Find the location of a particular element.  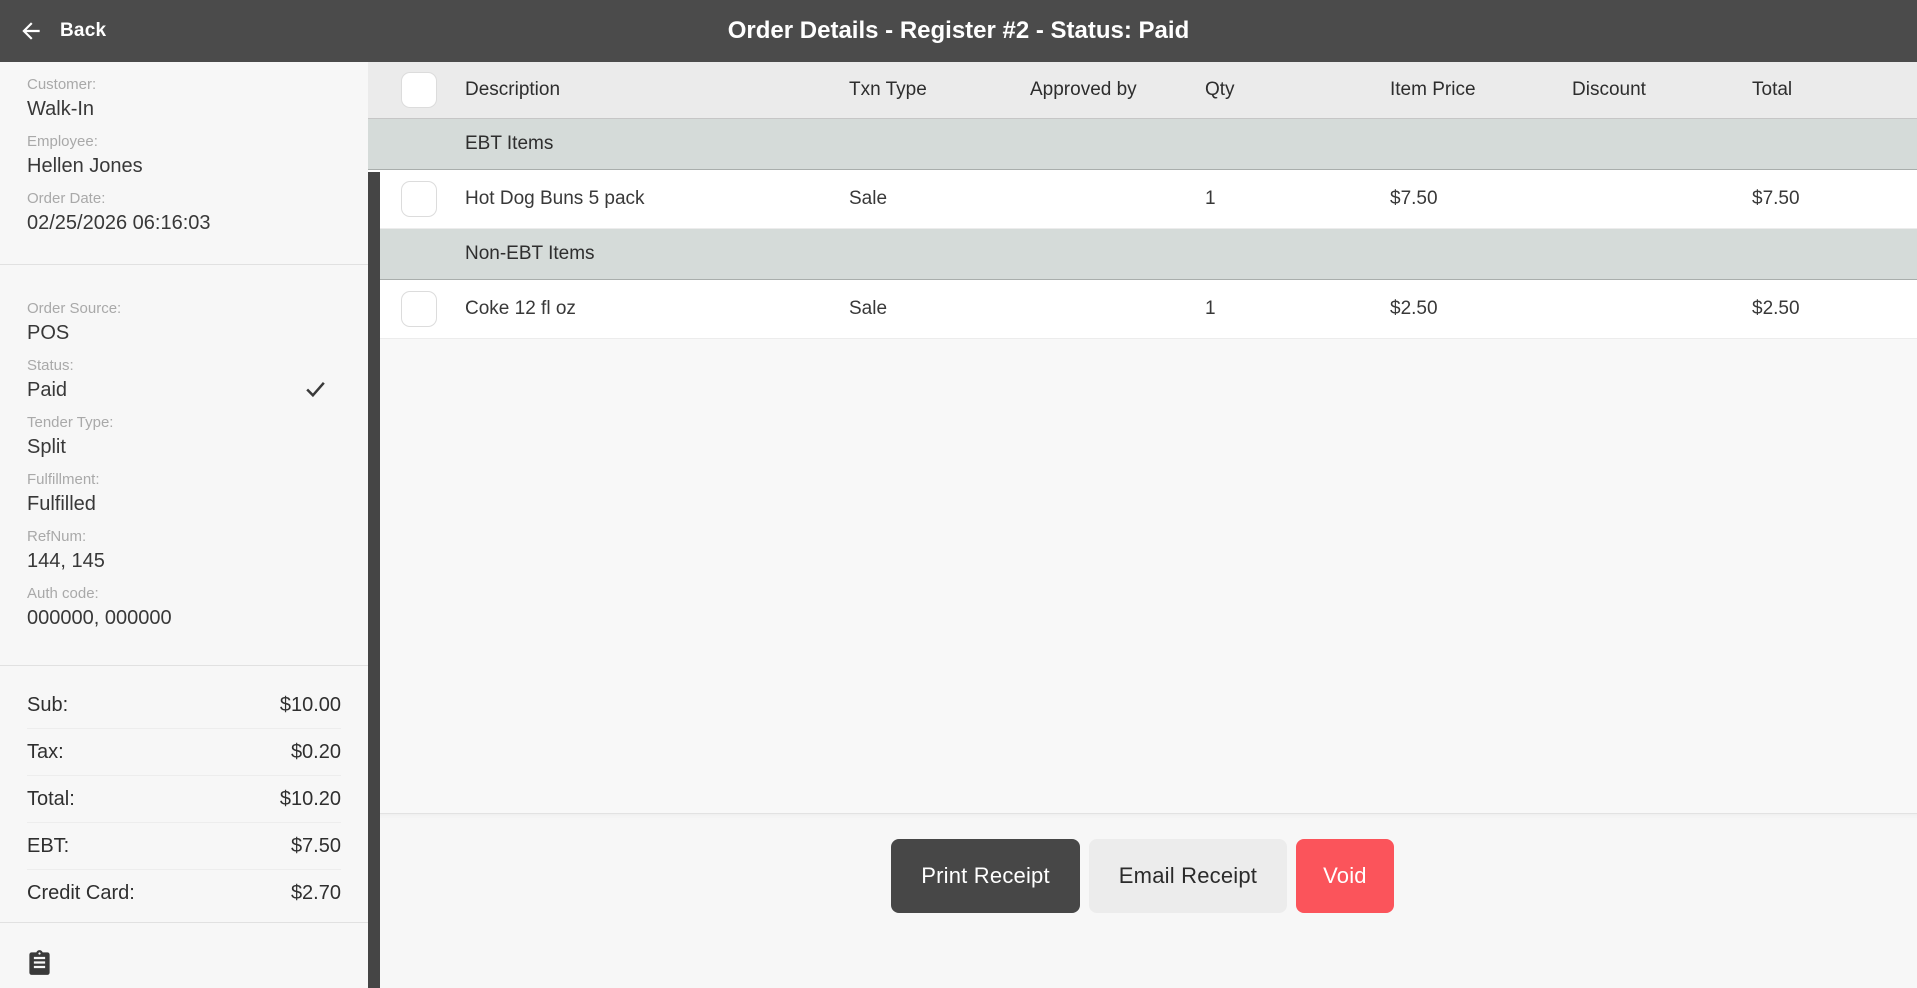

credit-card-label: Credit Card: is located at coordinates (81, 893).